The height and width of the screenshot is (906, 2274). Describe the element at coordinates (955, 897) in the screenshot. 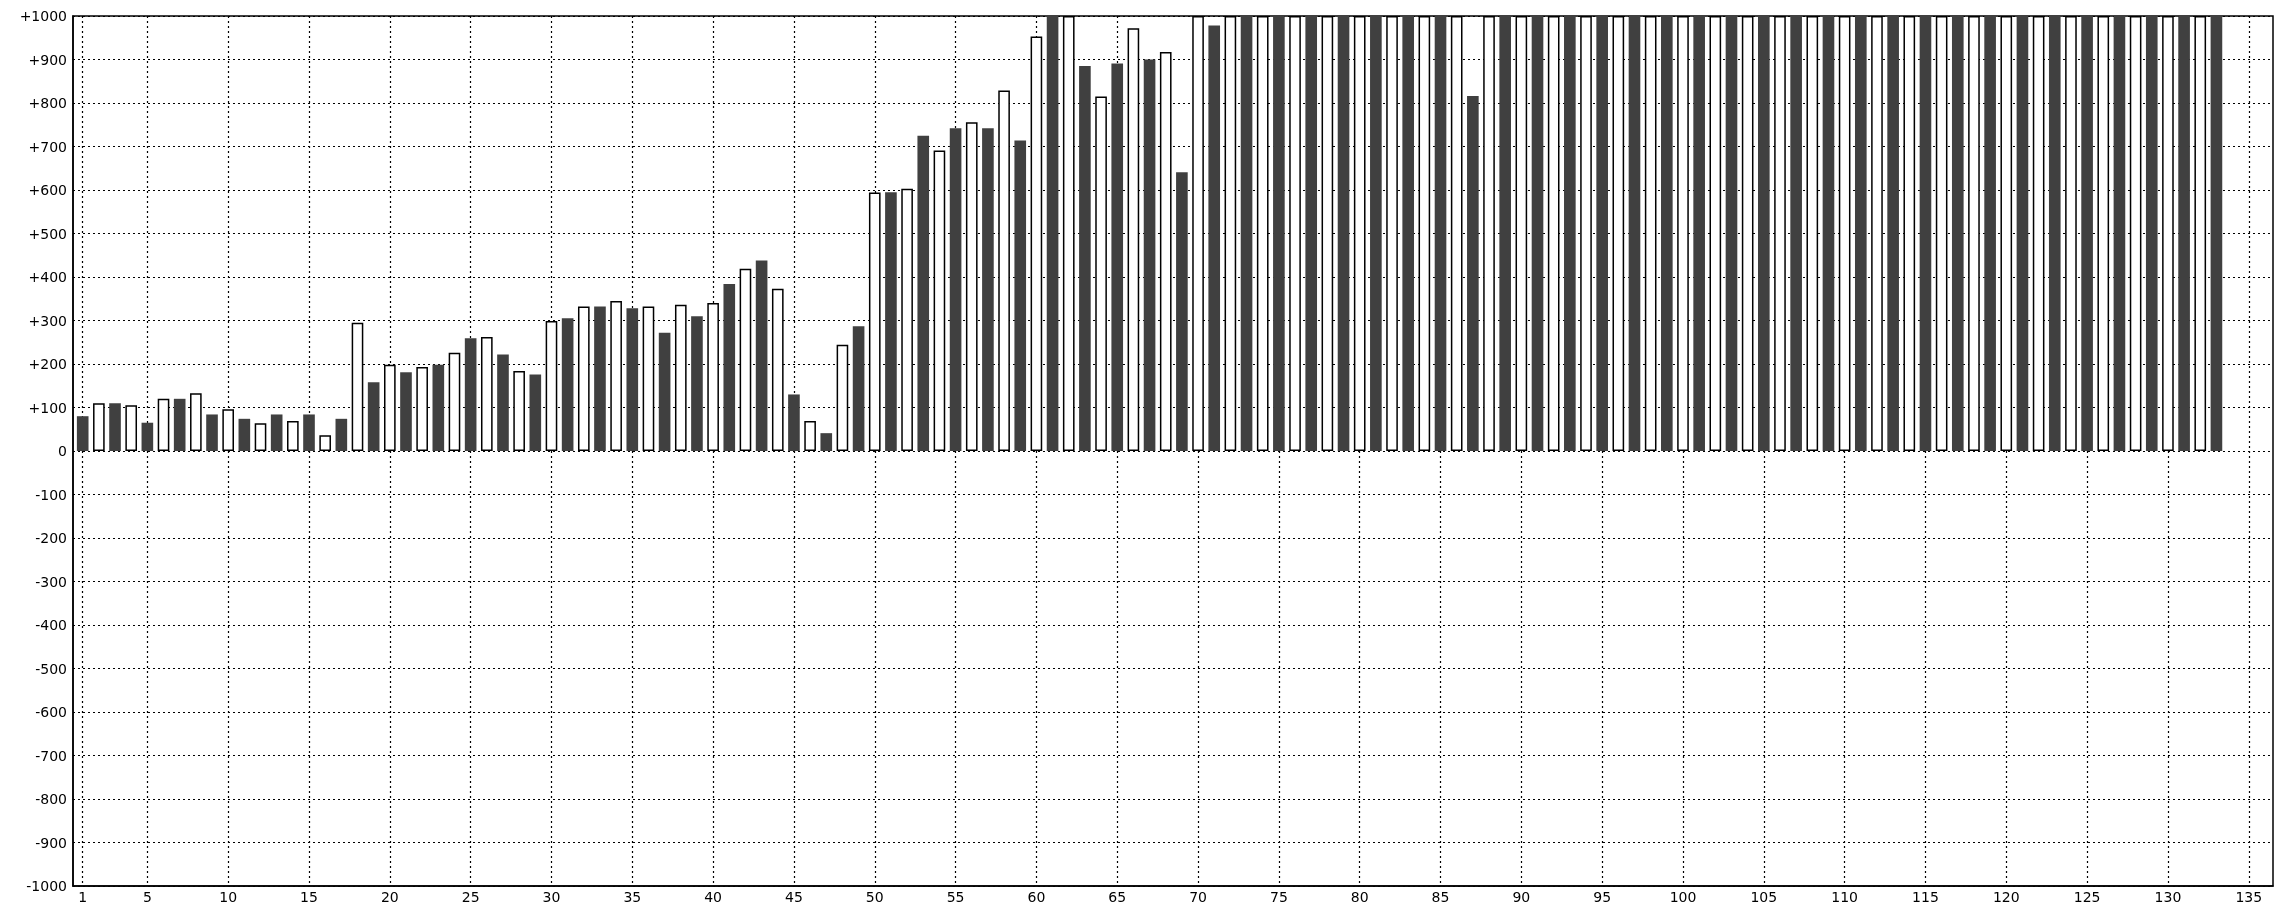

I see `x-tick-label: 55` at that location.